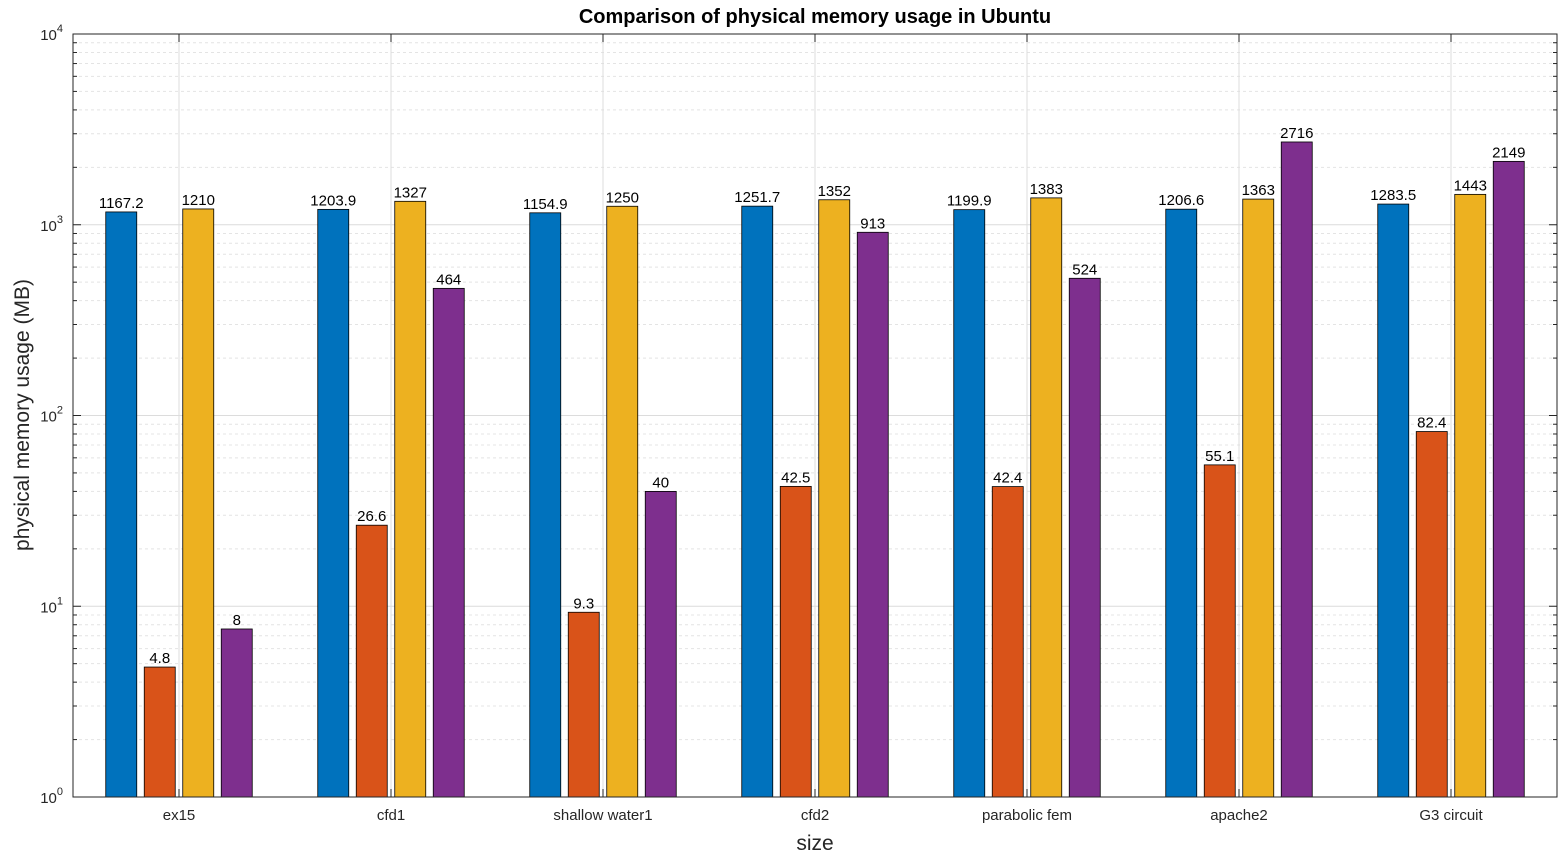 This screenshot has width=1566, height=861. Describe the element at coordinates (602, 815) in the screenshot. I see `x-tick-label: shallow water1` at that location.